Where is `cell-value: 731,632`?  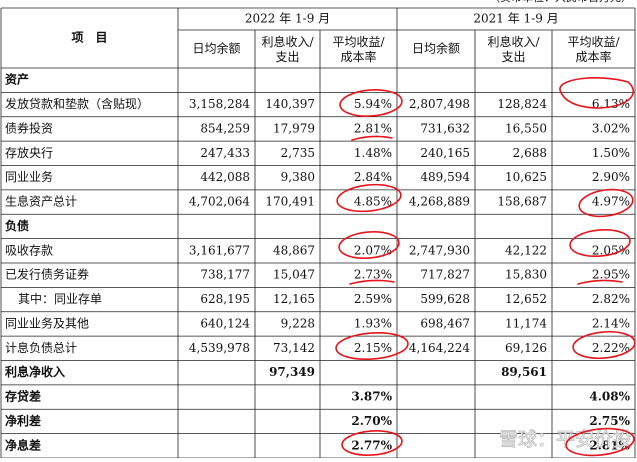
cell-value: 731,632 is located at coordinates (445, 128).